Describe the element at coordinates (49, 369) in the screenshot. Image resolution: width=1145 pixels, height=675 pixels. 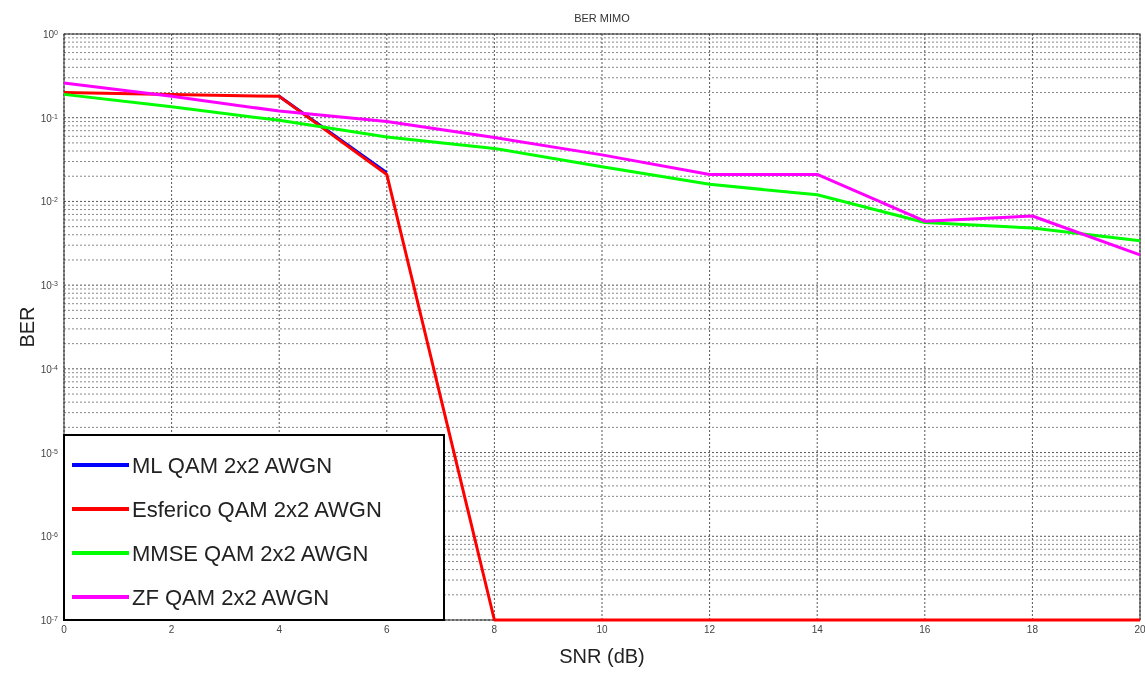
I see `y-tick-label: 10$^{-4}$` at that location.